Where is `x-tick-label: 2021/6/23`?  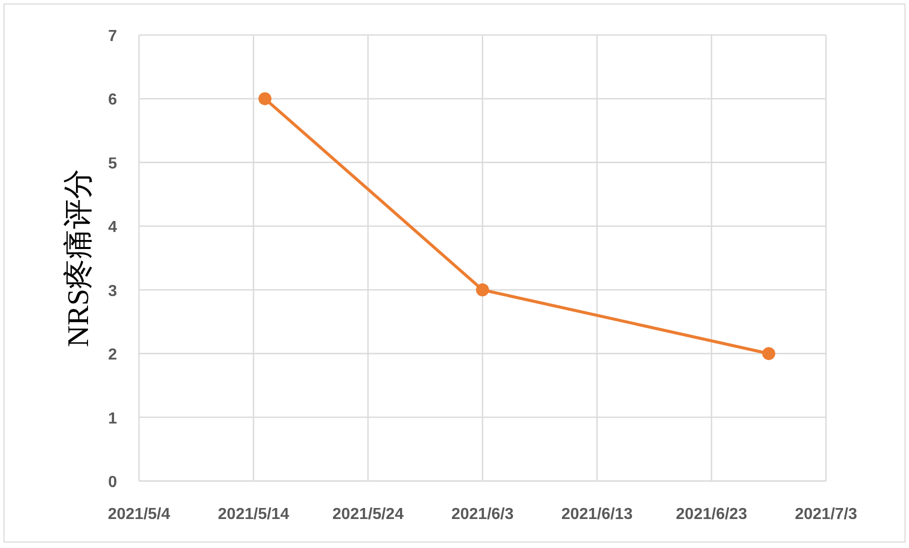 x-tick-label: 2021/6/23 is located at coordinates (712, 514).